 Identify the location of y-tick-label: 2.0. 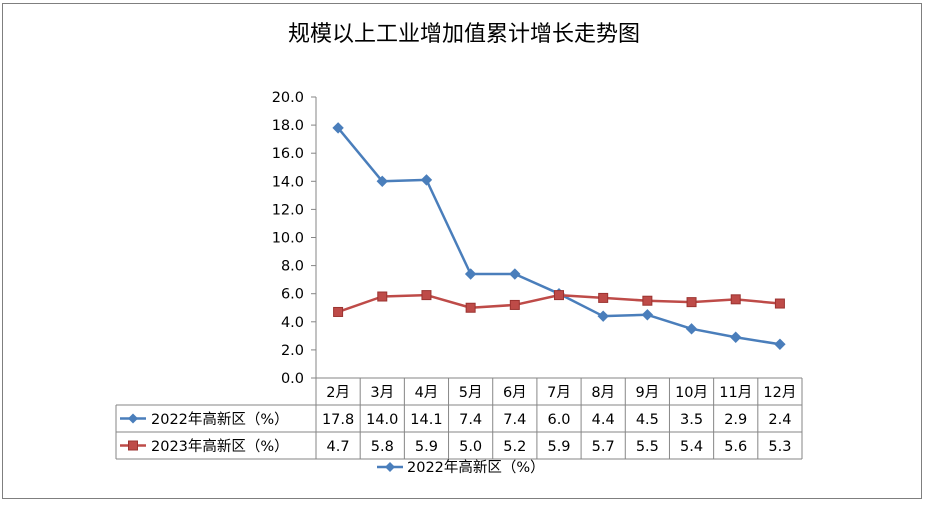
(292, 351).